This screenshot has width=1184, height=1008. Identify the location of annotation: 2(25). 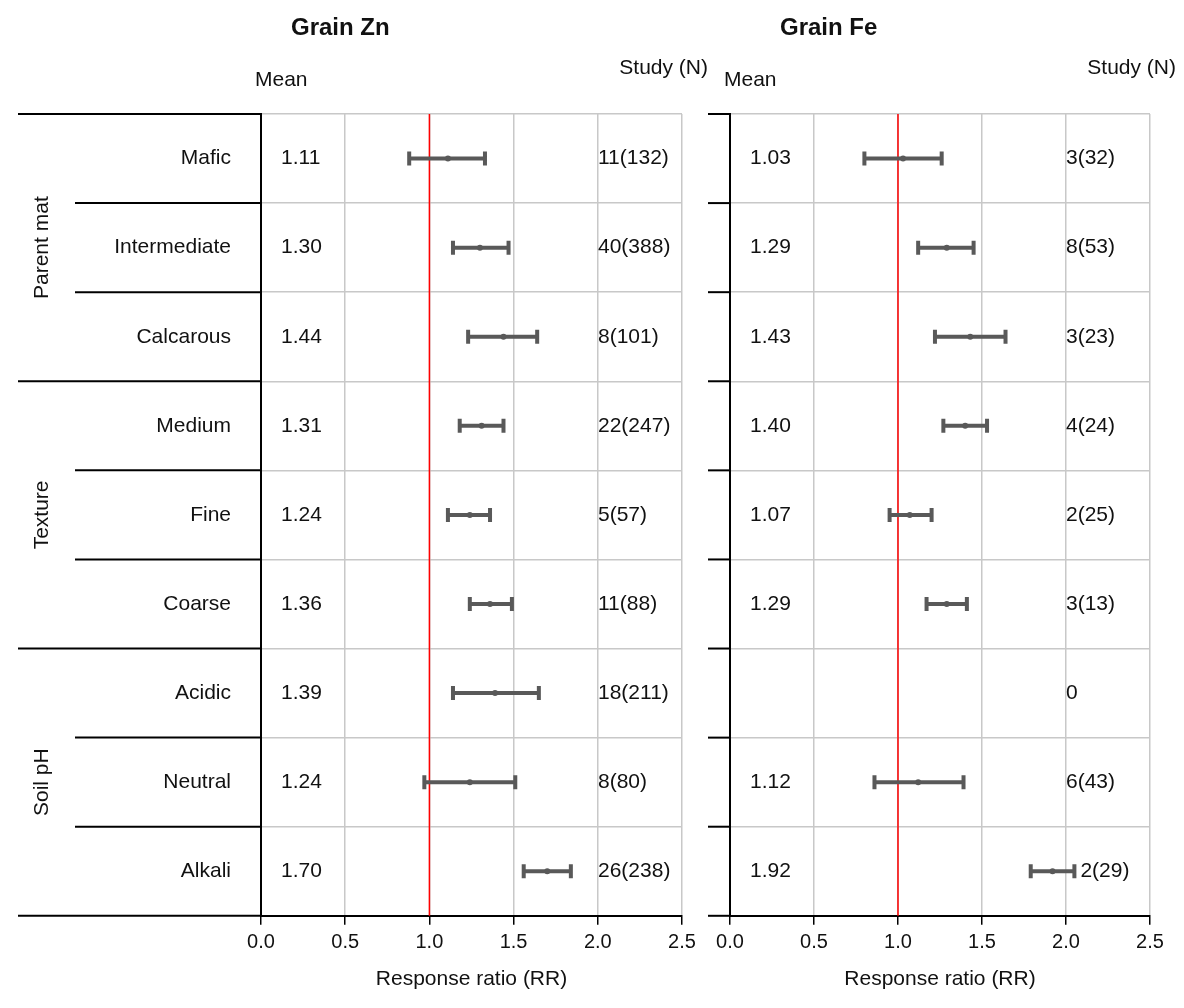
(1091, 513).